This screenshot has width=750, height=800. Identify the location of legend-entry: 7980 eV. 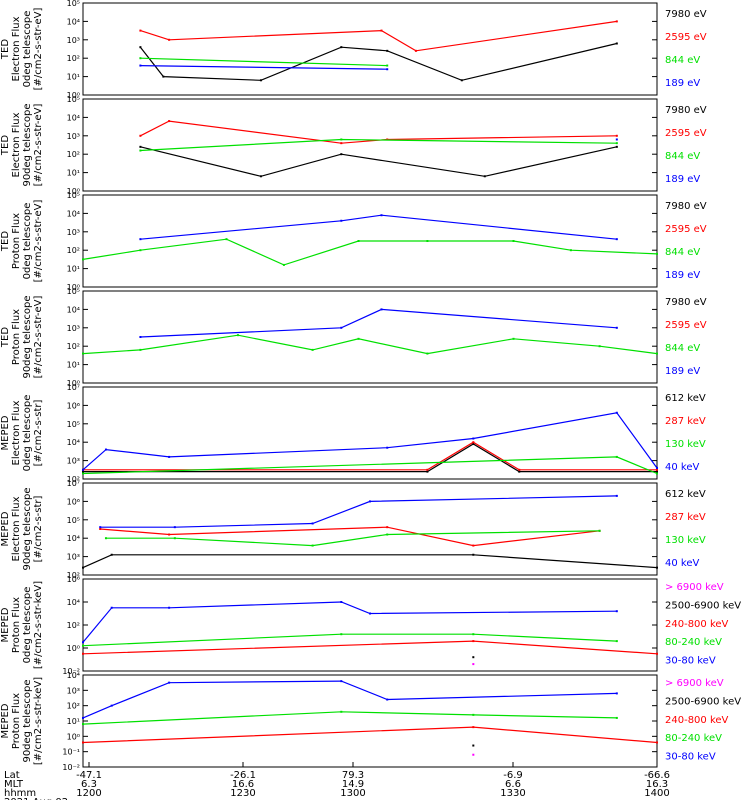
(686, 14).